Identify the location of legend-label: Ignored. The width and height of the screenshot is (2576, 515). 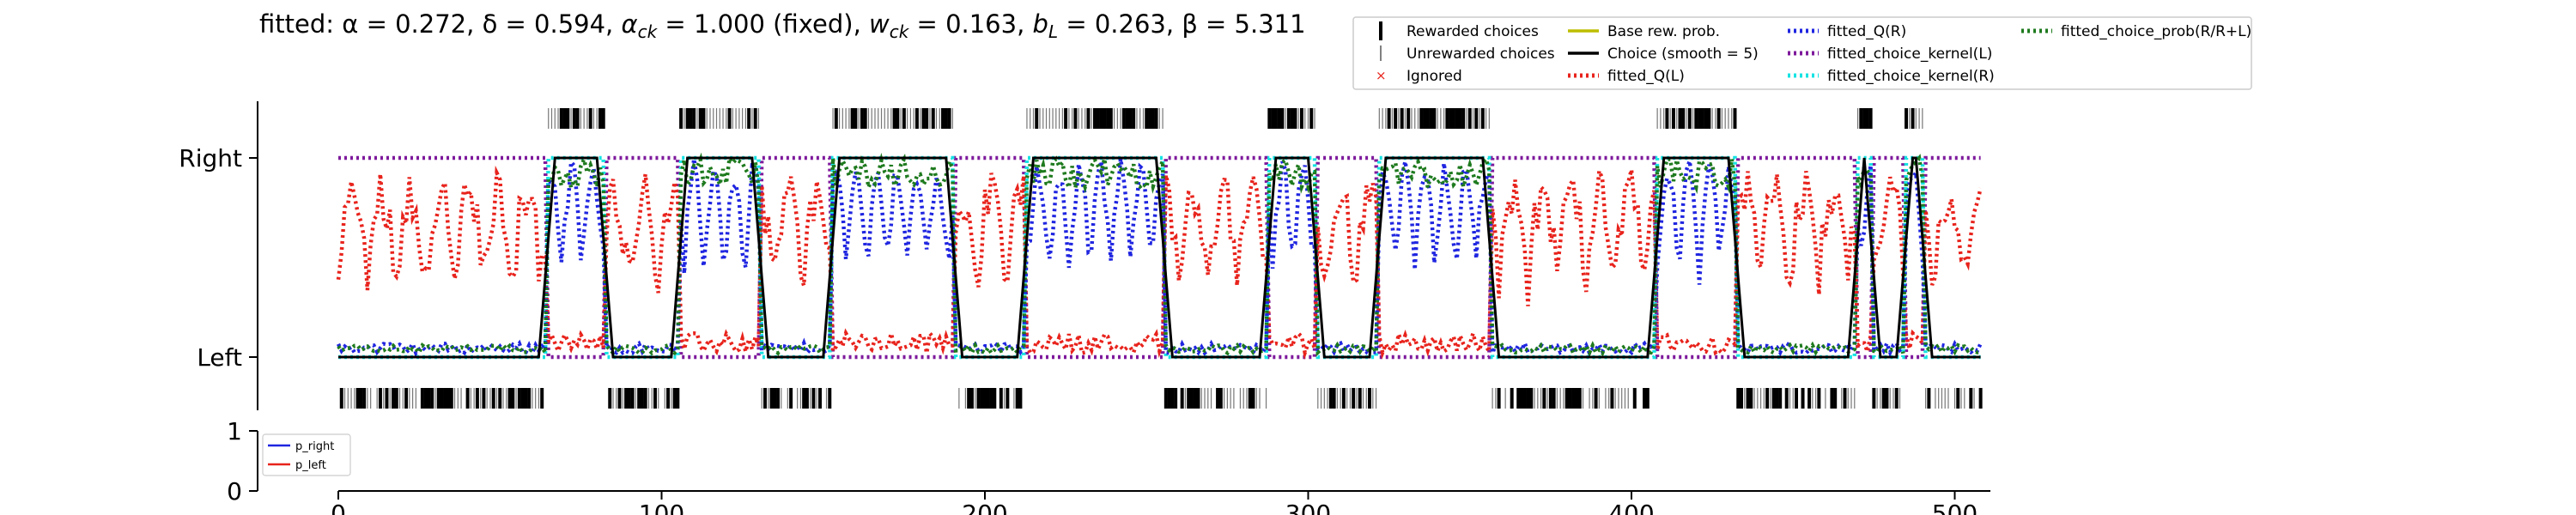
(1434, 76).